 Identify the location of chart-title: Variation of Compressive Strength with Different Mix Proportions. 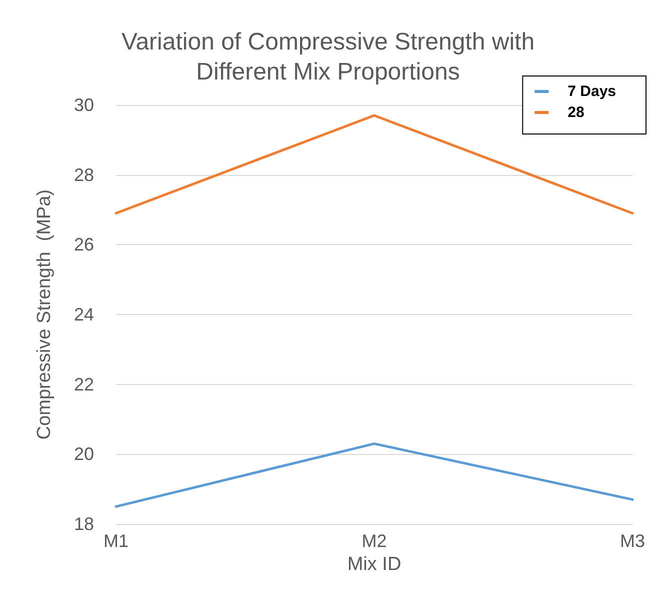
(328, 57).